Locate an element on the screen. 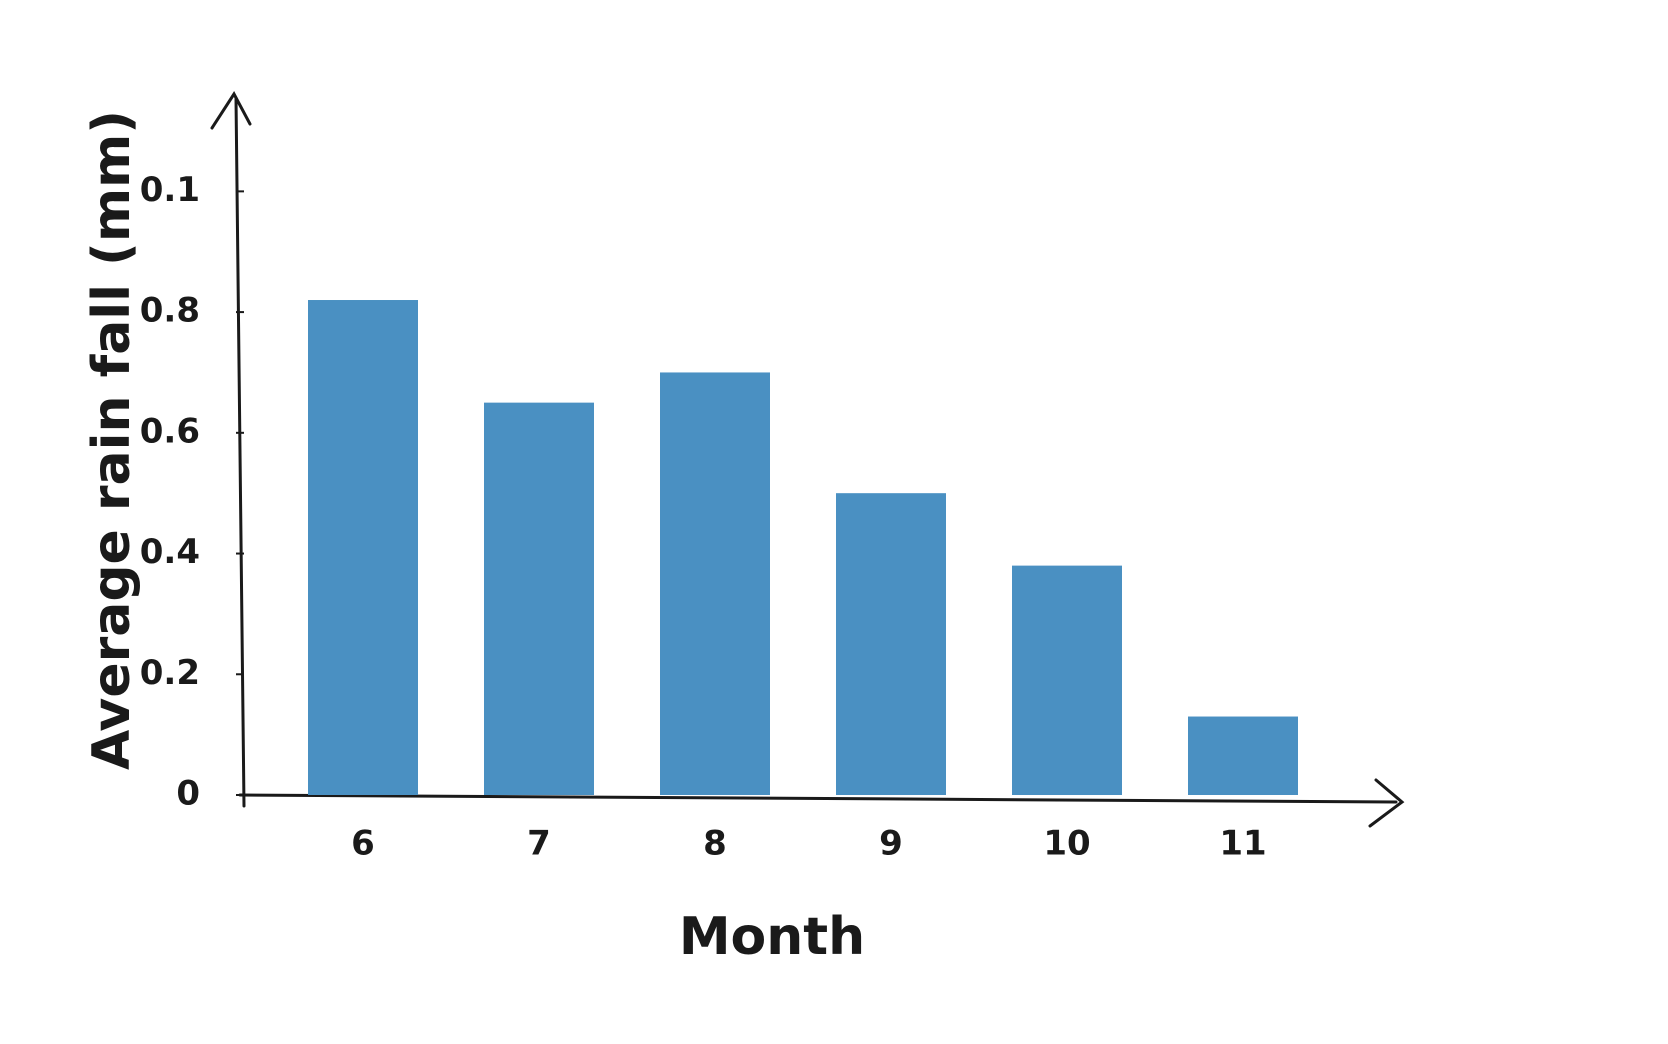 This screenshot has height=1044, width=1668. x-axis is located at coordinates (818, 798).